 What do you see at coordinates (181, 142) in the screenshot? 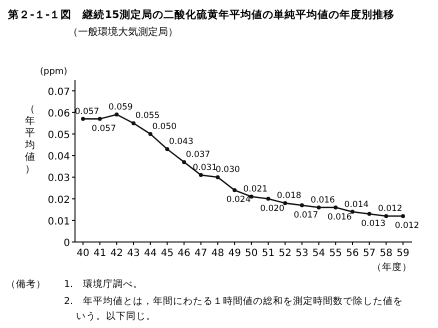
I see `text: 0.043` at bounding box center [181, 142].